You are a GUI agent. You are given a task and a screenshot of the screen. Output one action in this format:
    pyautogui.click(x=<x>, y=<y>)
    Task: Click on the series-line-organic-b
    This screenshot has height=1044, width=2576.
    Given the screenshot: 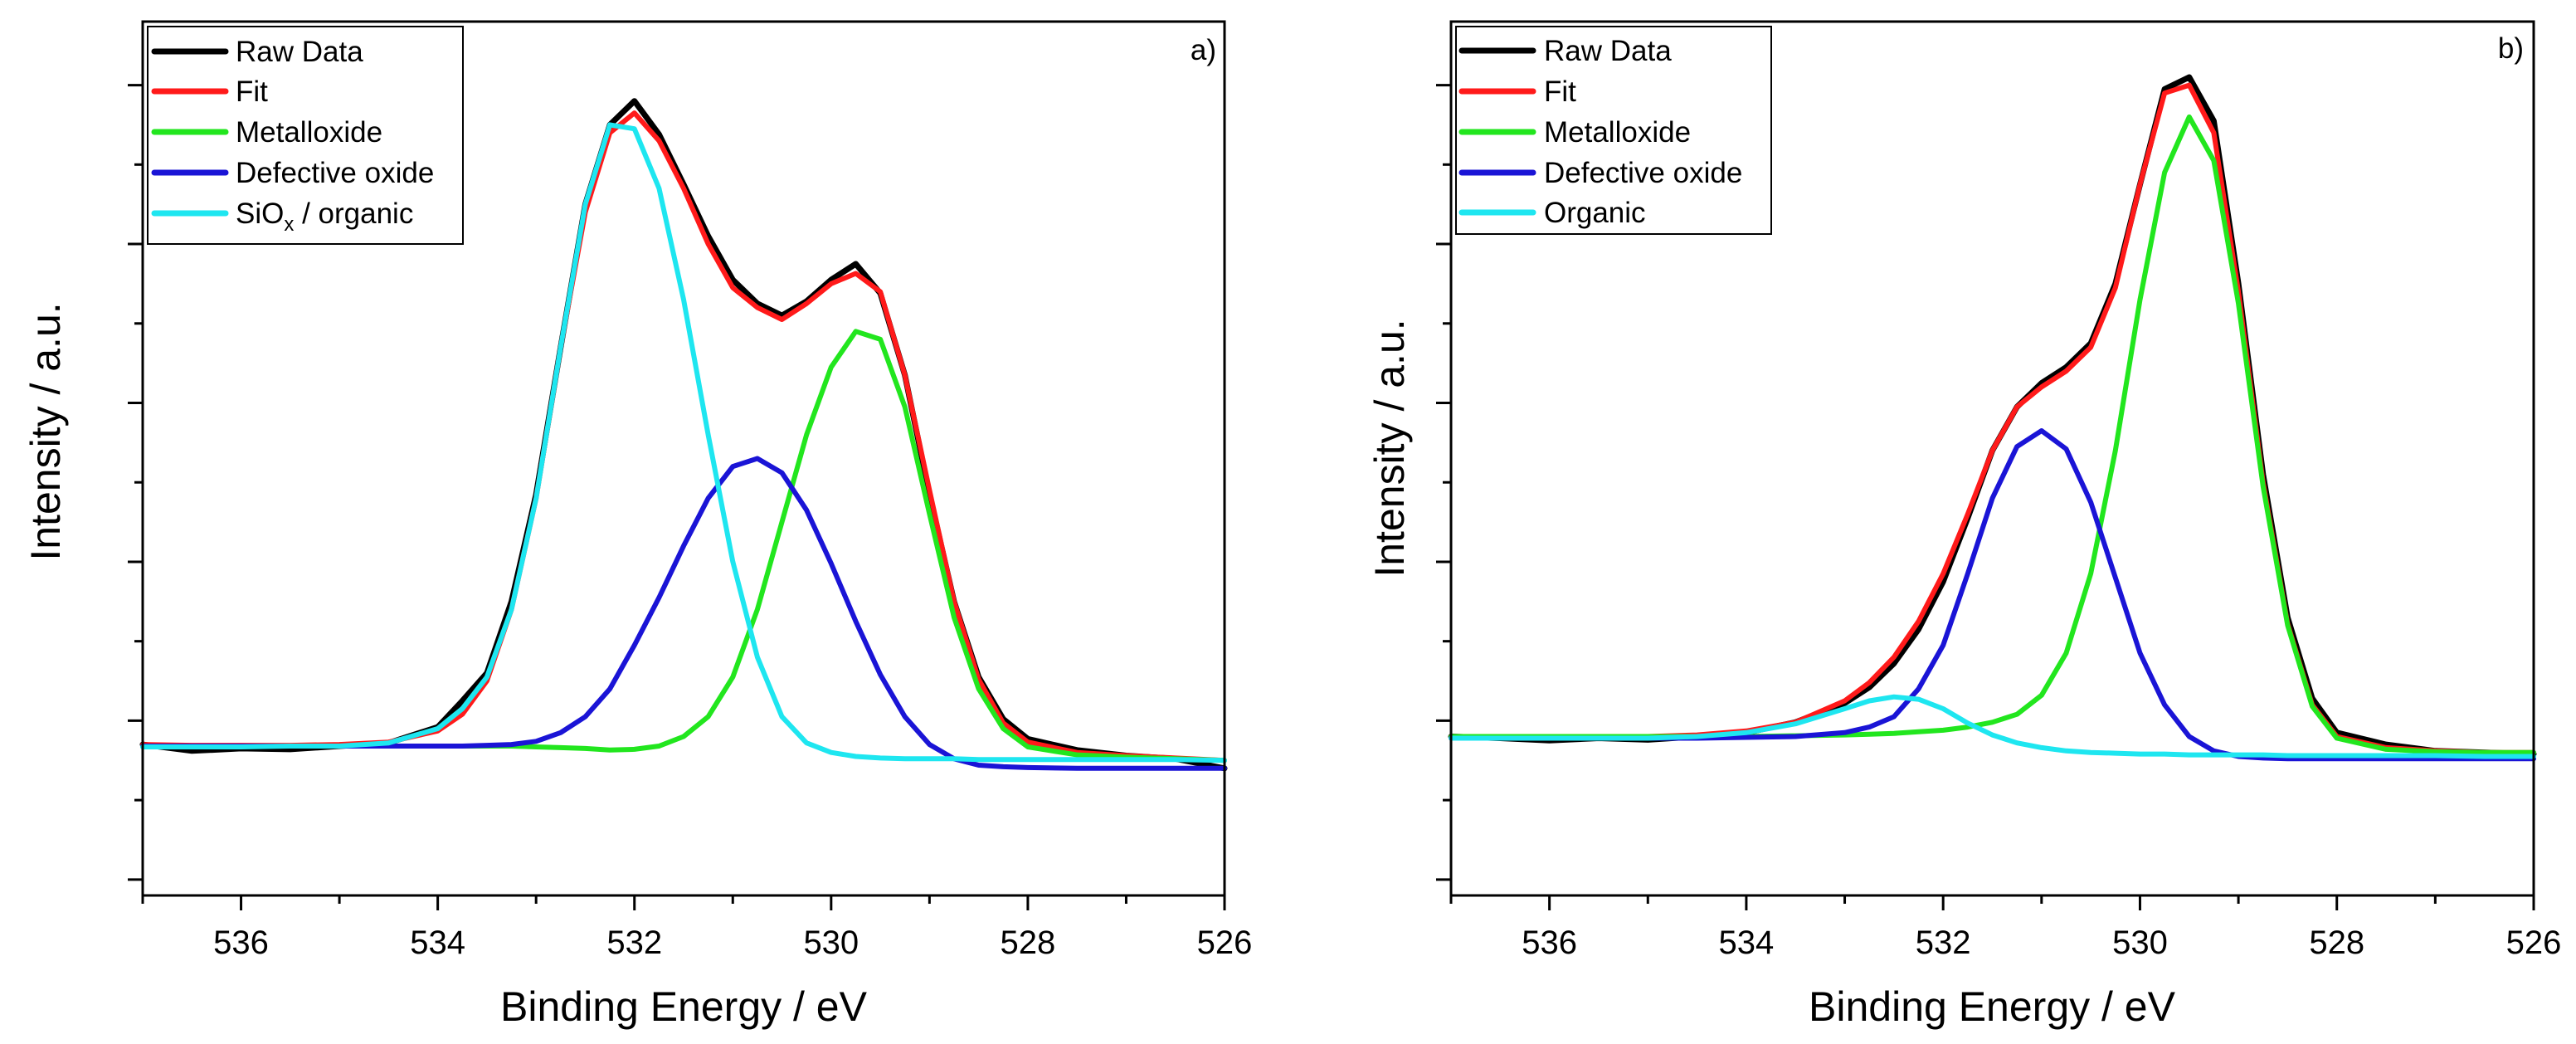 What is the action you would take?
    pyautogui.click(x=1992, y=726)
    